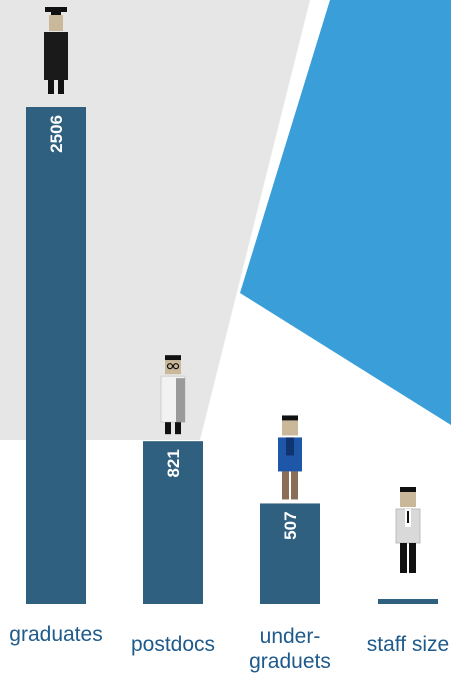 The image size is (451, 674). Describe the element at coordinates (408, 584) in the screenshot. I see `bar-value-label: 13` at that location.